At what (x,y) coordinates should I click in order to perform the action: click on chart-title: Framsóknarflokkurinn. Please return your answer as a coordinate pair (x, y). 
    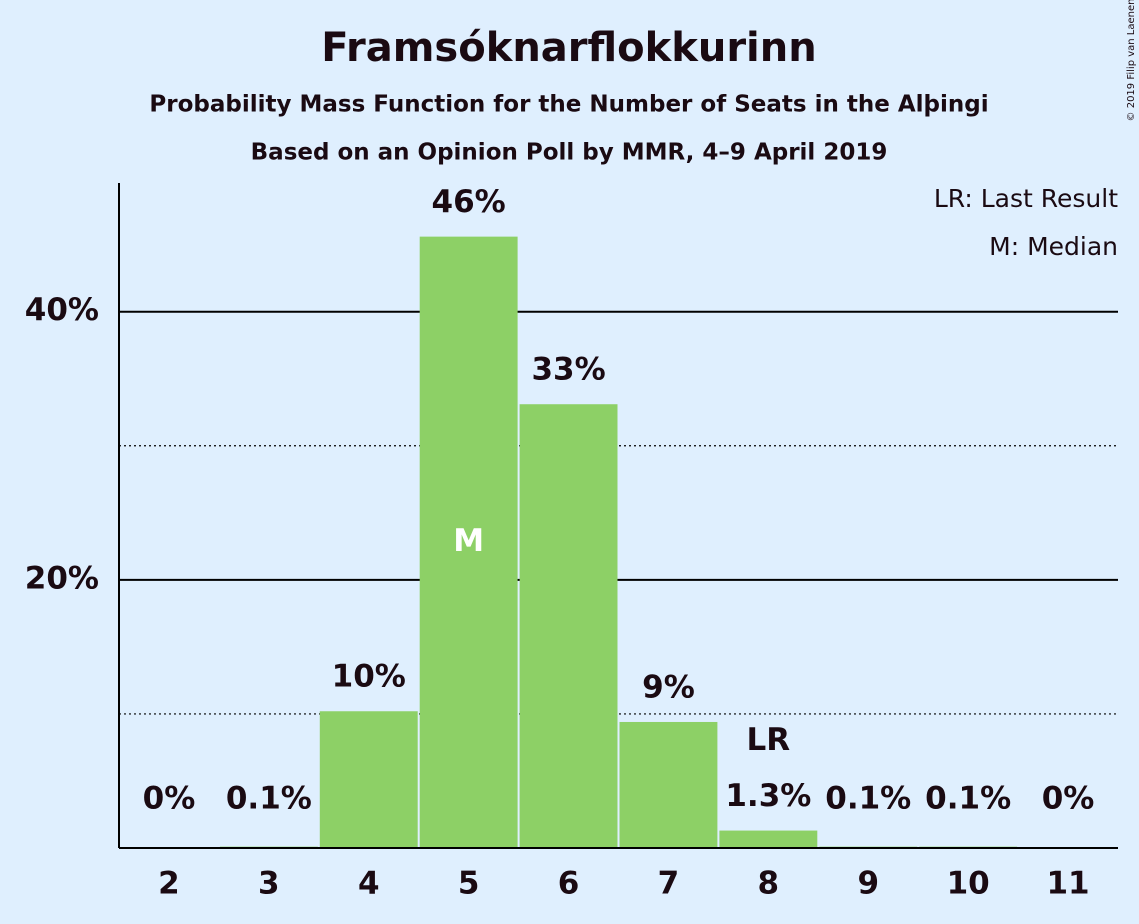
    Looking at the image, I should click on (568, 48).